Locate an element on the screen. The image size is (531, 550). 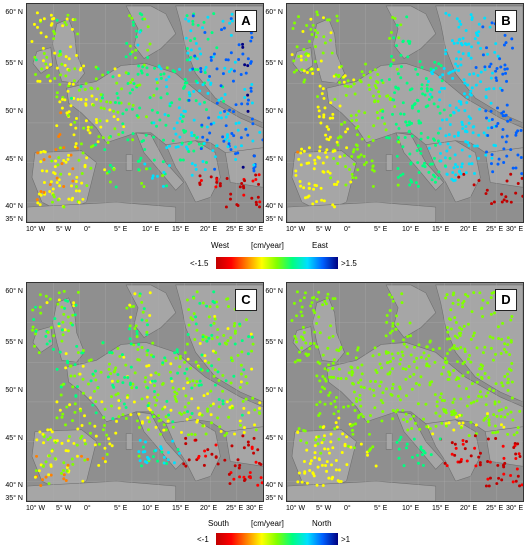
colorbar-east-left-label: West is located at coordinates (220, 245).